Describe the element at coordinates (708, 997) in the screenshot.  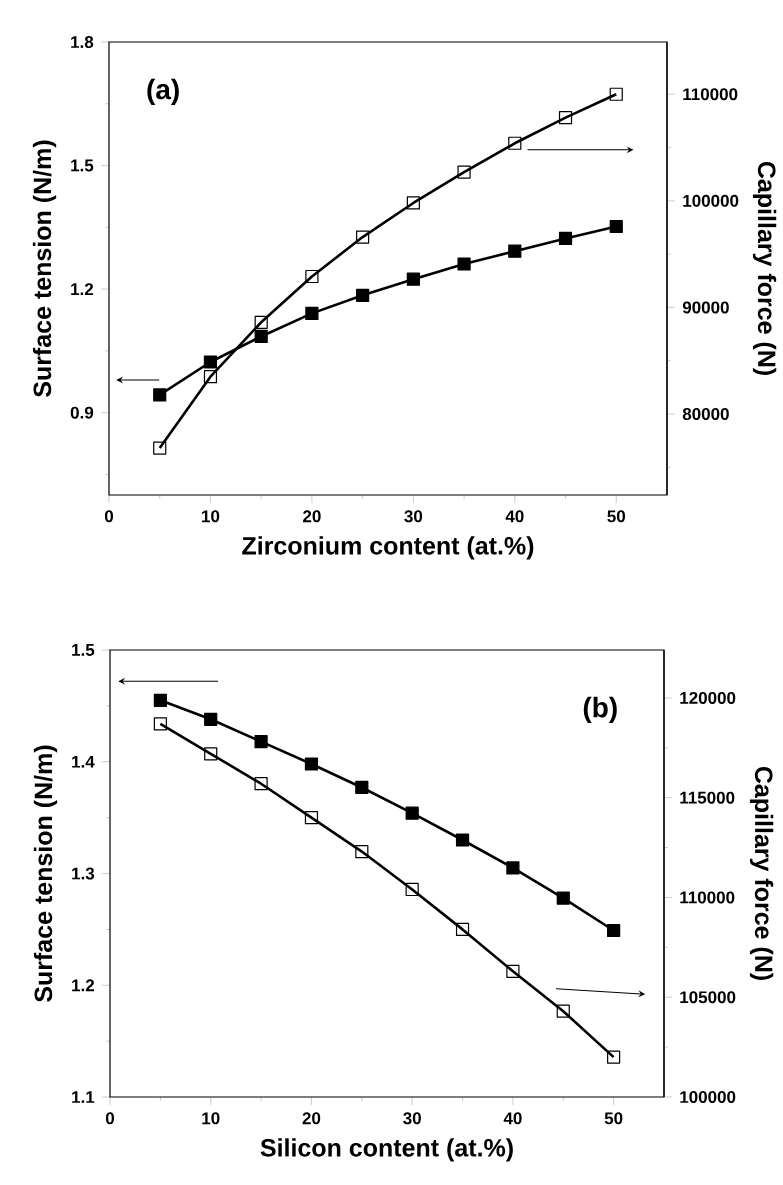
I see `y2-tick-label: 105000` at that location.